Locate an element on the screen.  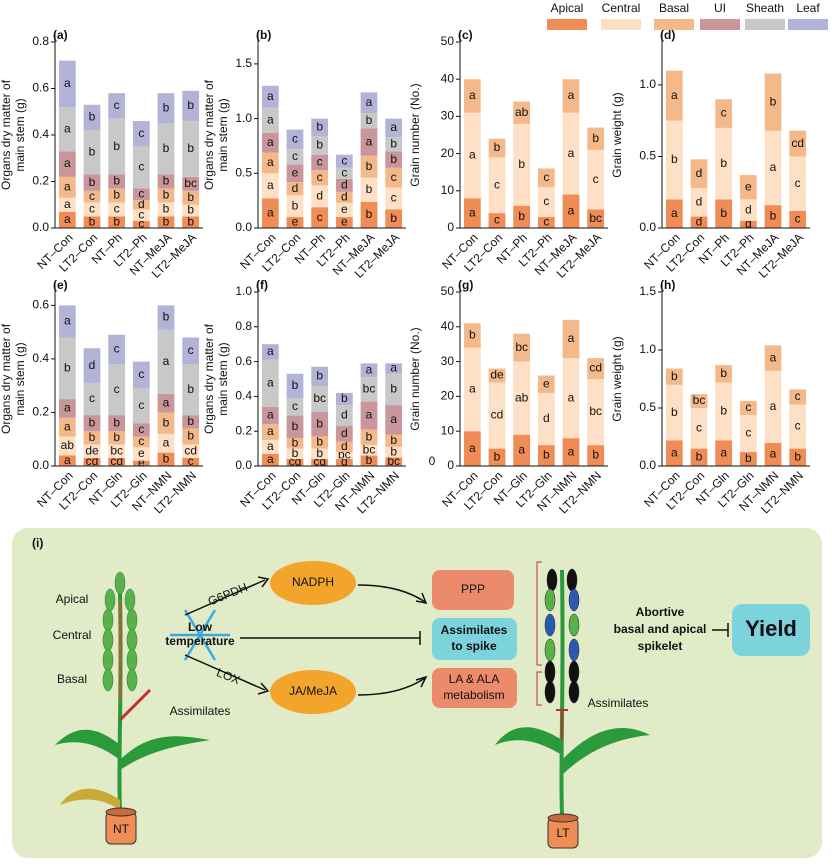
label: JA/MeJA is located at coordinates (313, 691).